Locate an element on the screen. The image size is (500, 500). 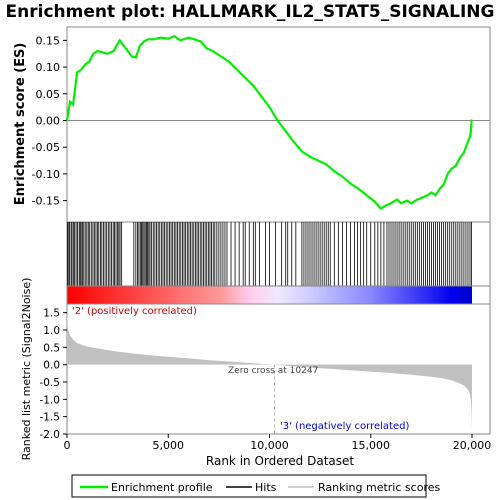
metric-tick-label: 0.5 is located at coordinates (51, 348).